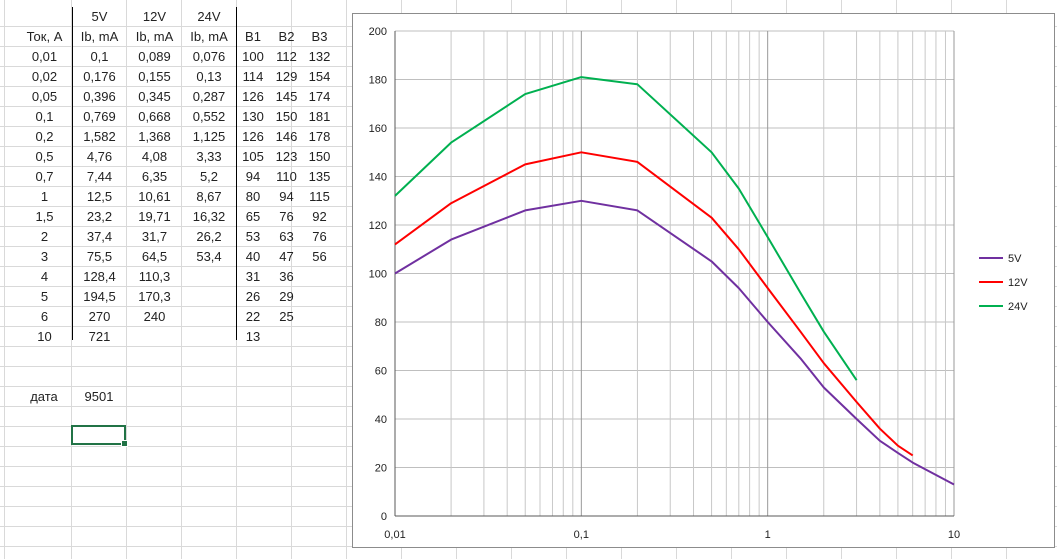 The height and width of the screenshot is (559, 1057). Describe the element at coordinates (44, 116) in the screenshot. I see `table-cell: 0,1` at that location.